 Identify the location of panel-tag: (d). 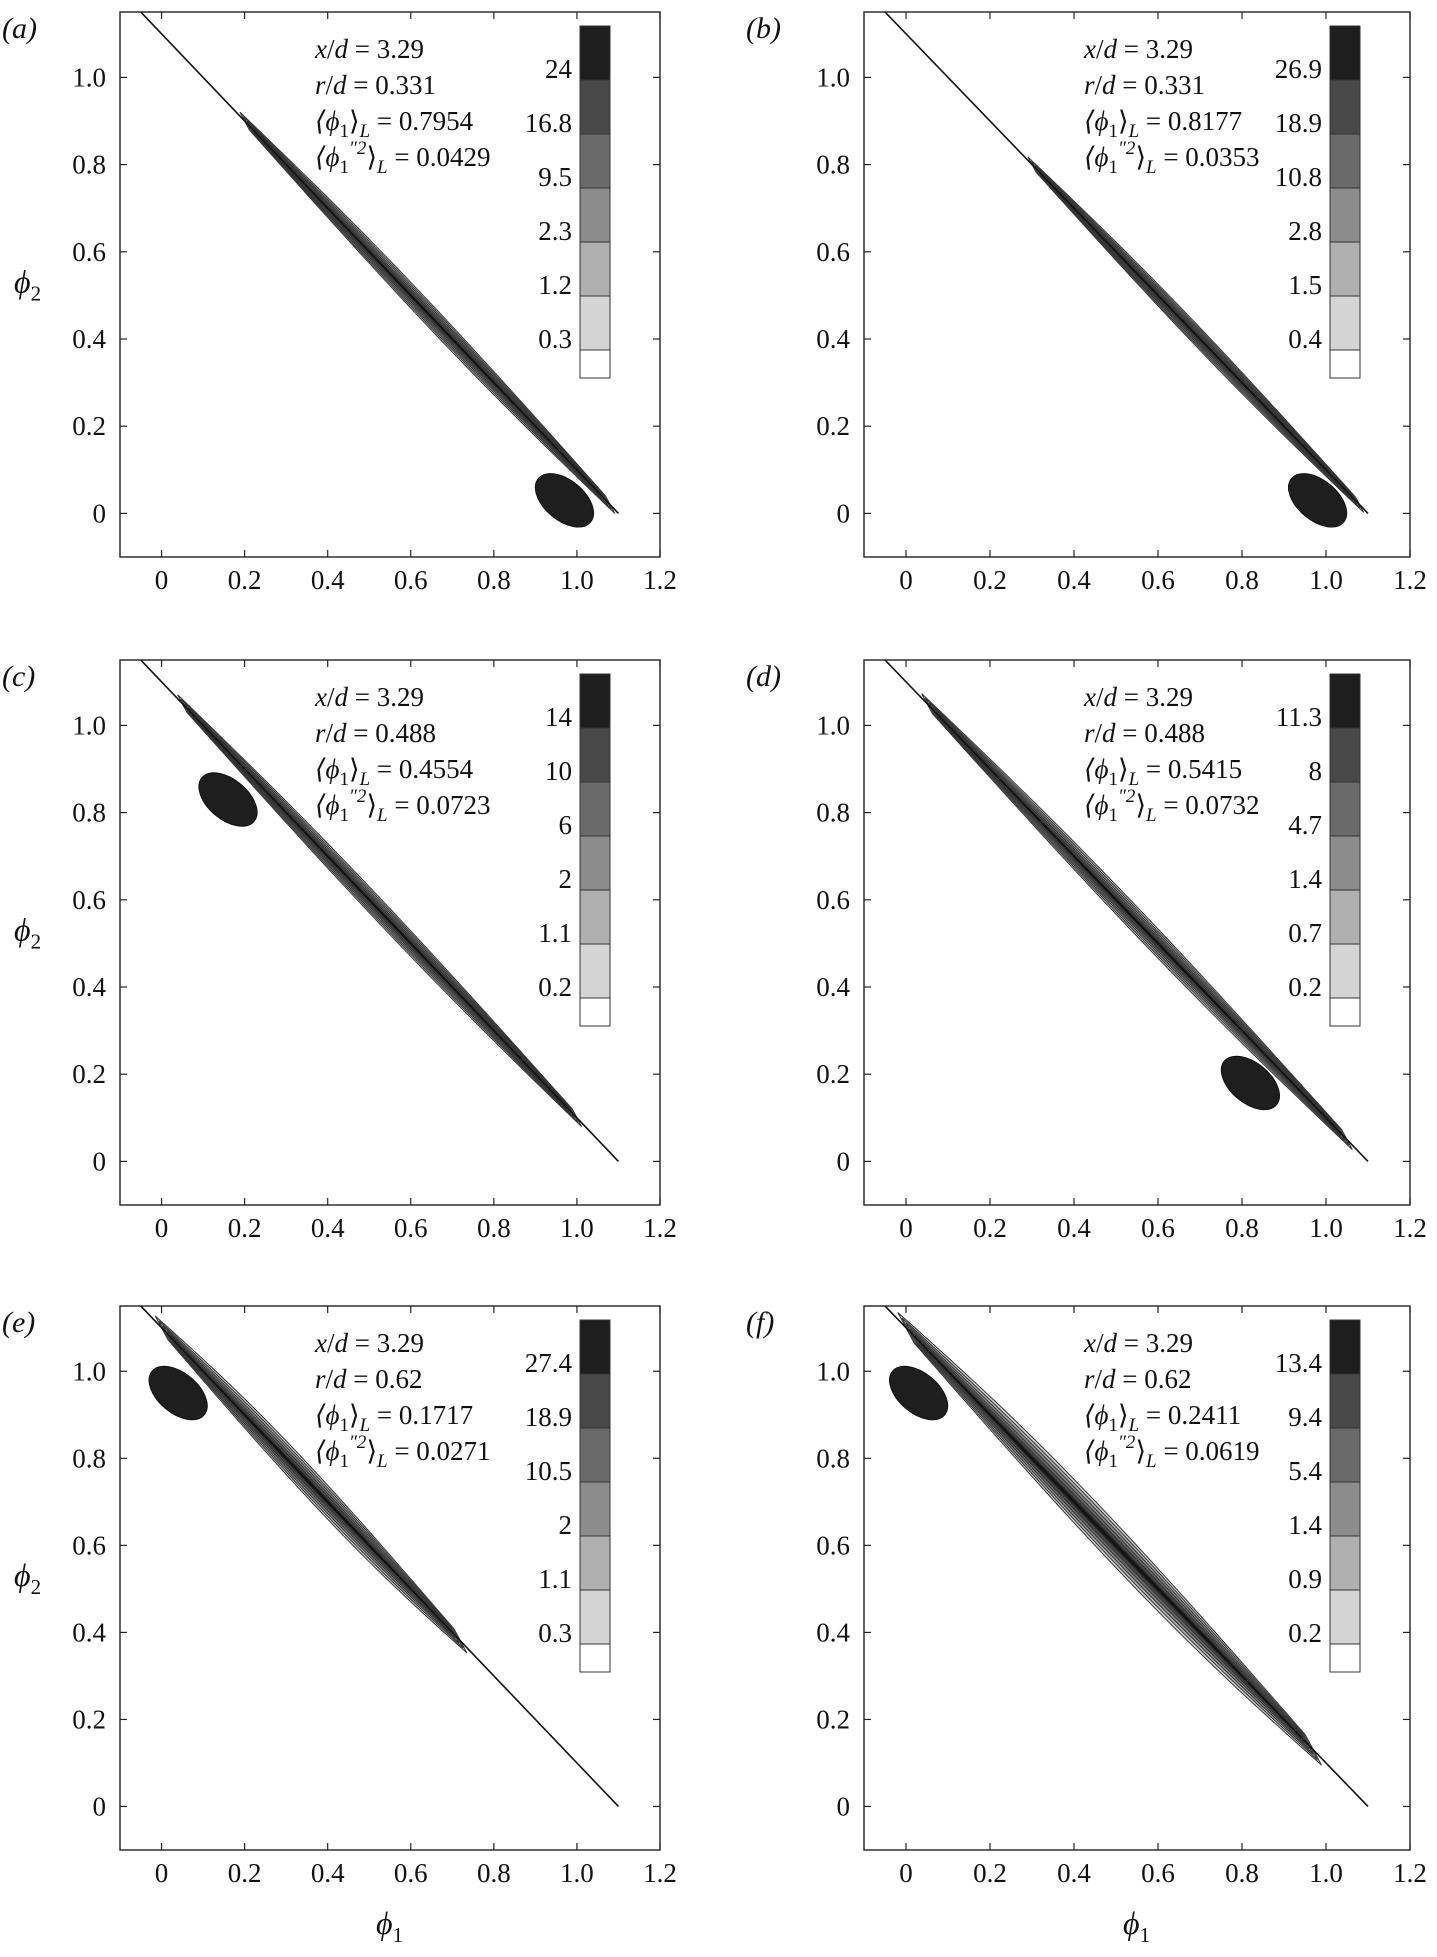
(763, 676).